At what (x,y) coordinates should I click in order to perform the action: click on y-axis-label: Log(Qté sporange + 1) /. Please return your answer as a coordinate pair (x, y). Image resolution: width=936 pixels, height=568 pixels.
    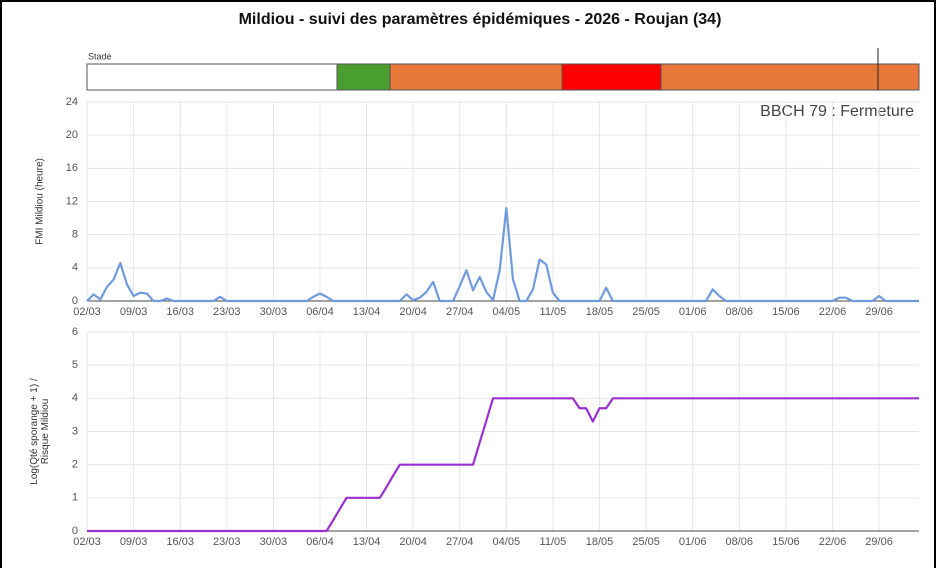
    Looking at the image, I should click on (34, 431).